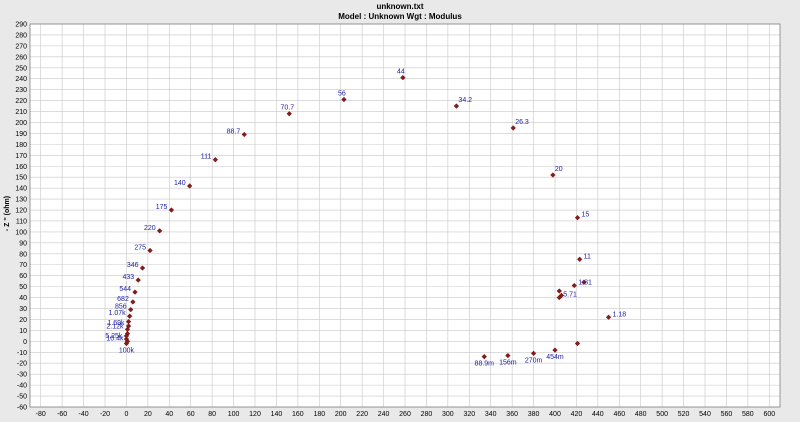 Image resolution: width=800 pixels, height=422 pixels. I want to click on y-tick-label: 190, so click(21, 134).